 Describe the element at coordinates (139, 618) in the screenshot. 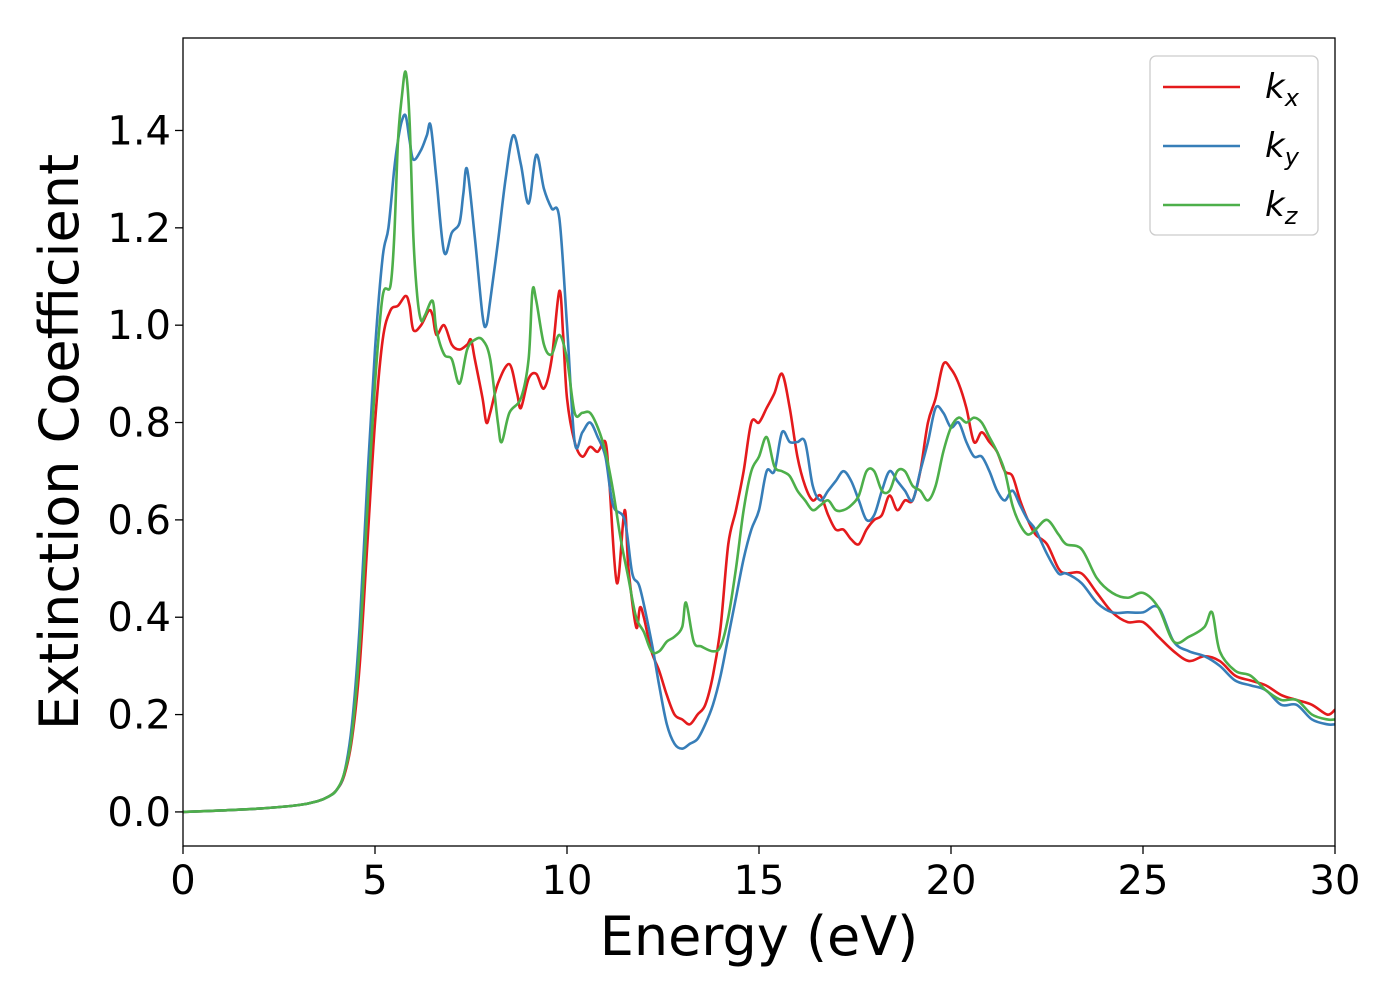

I see `y-tick-label: 0.4` at that location.